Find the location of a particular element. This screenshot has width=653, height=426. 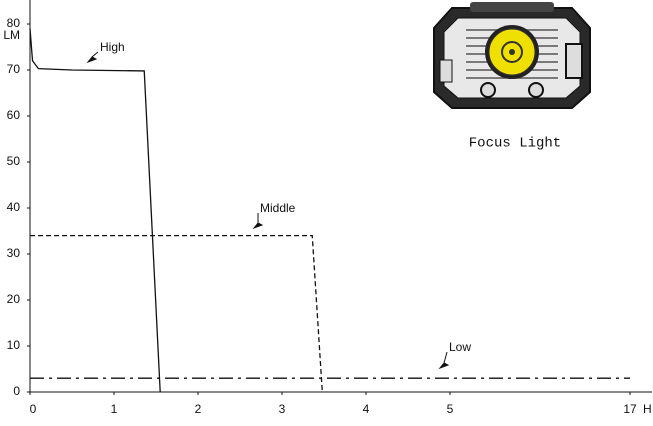

x-tick-label: 5 is located at coordinates (450, 409).